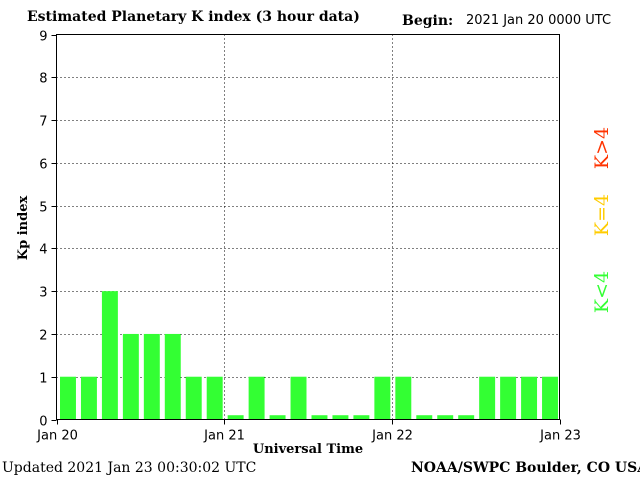 The image size is (640, 480). What do you see at coordinates (43, 208) in the screenshot?
I see `y-tick-label: 5` at bounding box center [43, 208].